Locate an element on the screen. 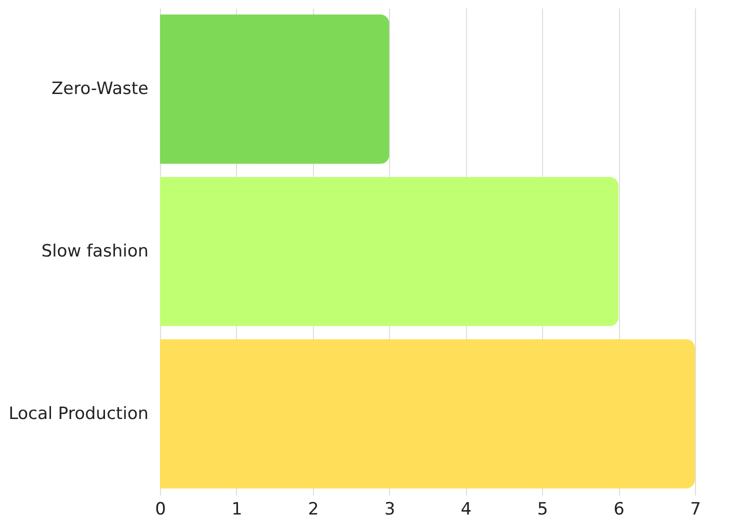 This screenshot has height=524, width=731. x-tick-label: 4 is located at coordinates (466, 510).